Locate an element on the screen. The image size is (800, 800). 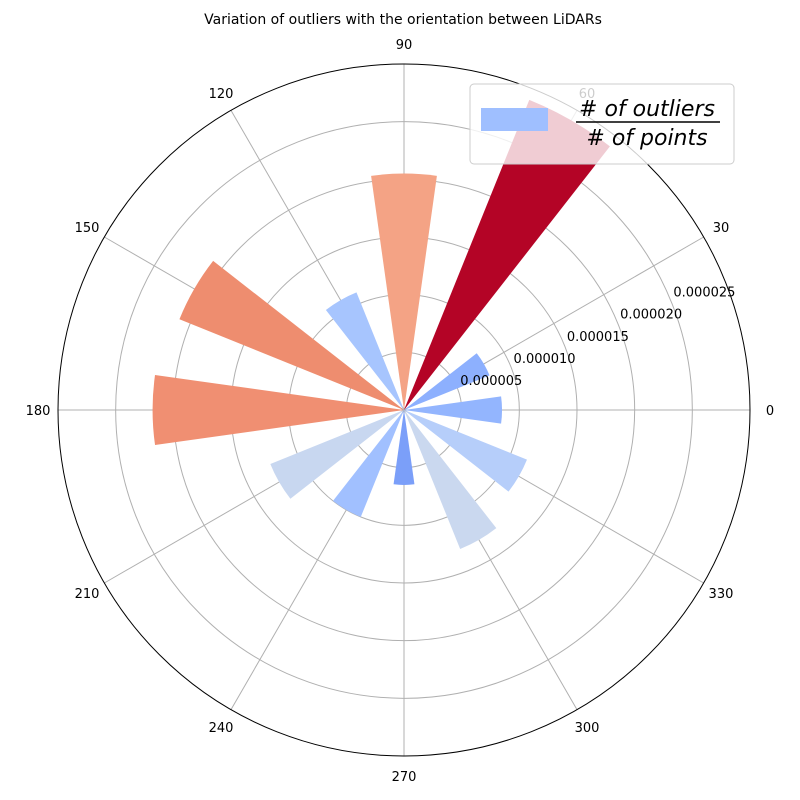
legend-numerator: # of outliers is located at coordinates (647, 109).